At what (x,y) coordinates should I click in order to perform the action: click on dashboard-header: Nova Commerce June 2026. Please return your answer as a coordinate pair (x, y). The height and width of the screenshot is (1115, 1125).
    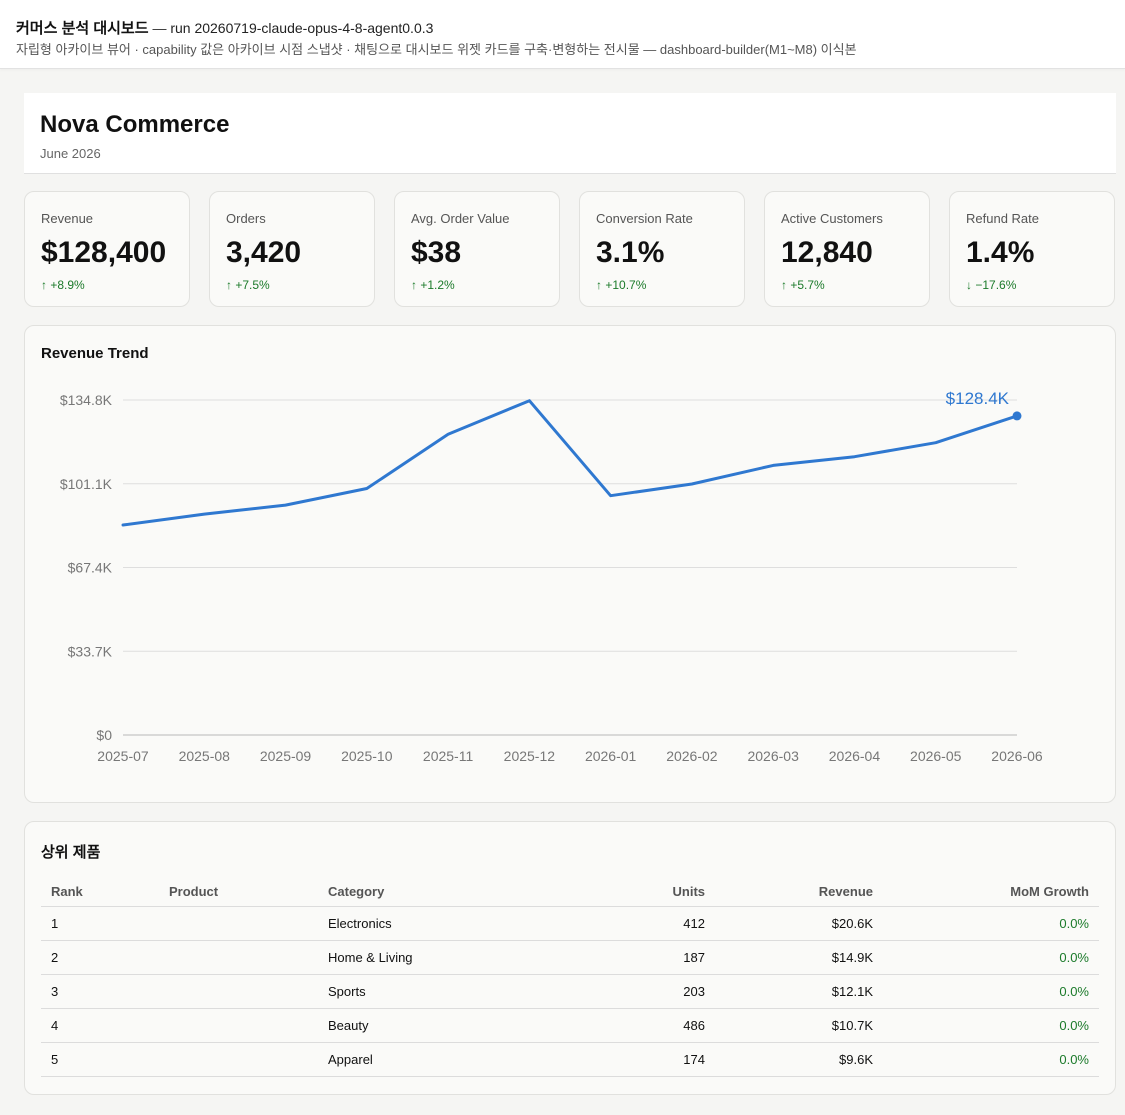
    Looking at the image, I should click on (570, 133).